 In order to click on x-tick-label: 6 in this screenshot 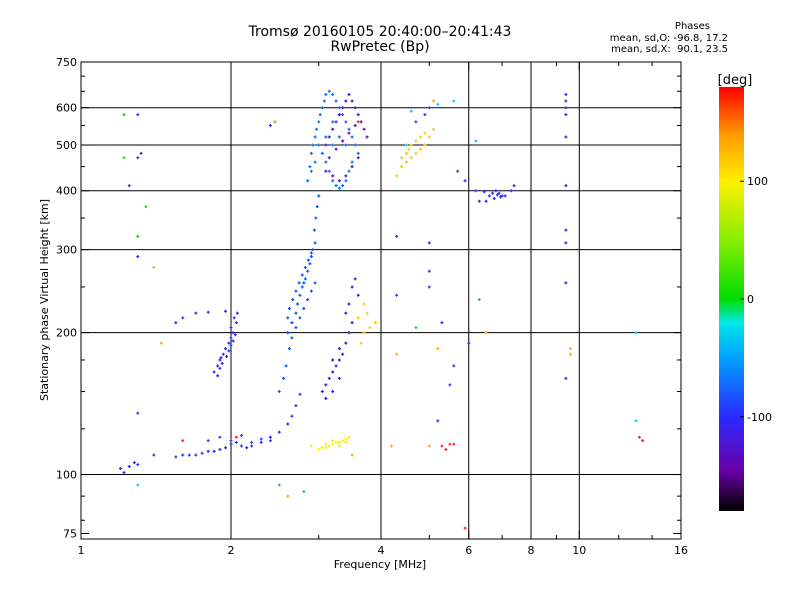, I will do `click(468, 550)`.